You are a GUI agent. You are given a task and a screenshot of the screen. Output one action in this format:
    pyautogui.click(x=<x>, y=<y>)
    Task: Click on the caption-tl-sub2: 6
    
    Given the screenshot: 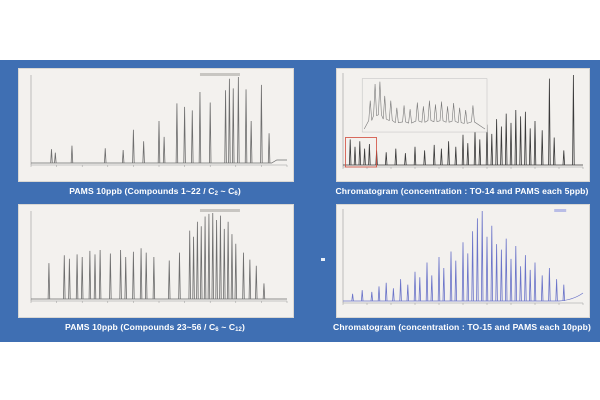 What is the action you would take?
    pyautogui.click(x=236, y=194)
    